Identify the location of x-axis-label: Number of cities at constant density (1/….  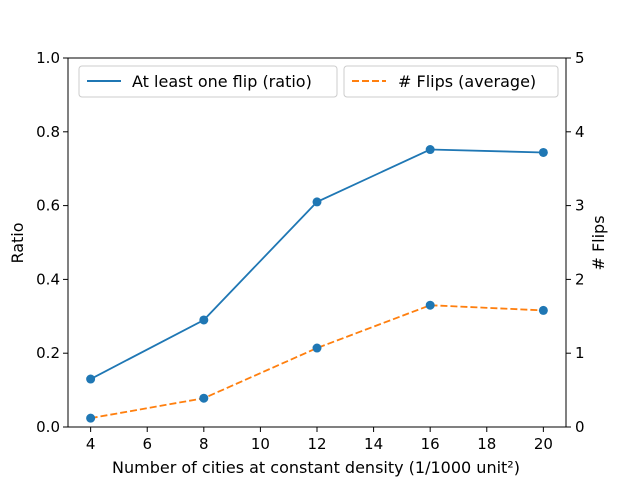
(316, 467).